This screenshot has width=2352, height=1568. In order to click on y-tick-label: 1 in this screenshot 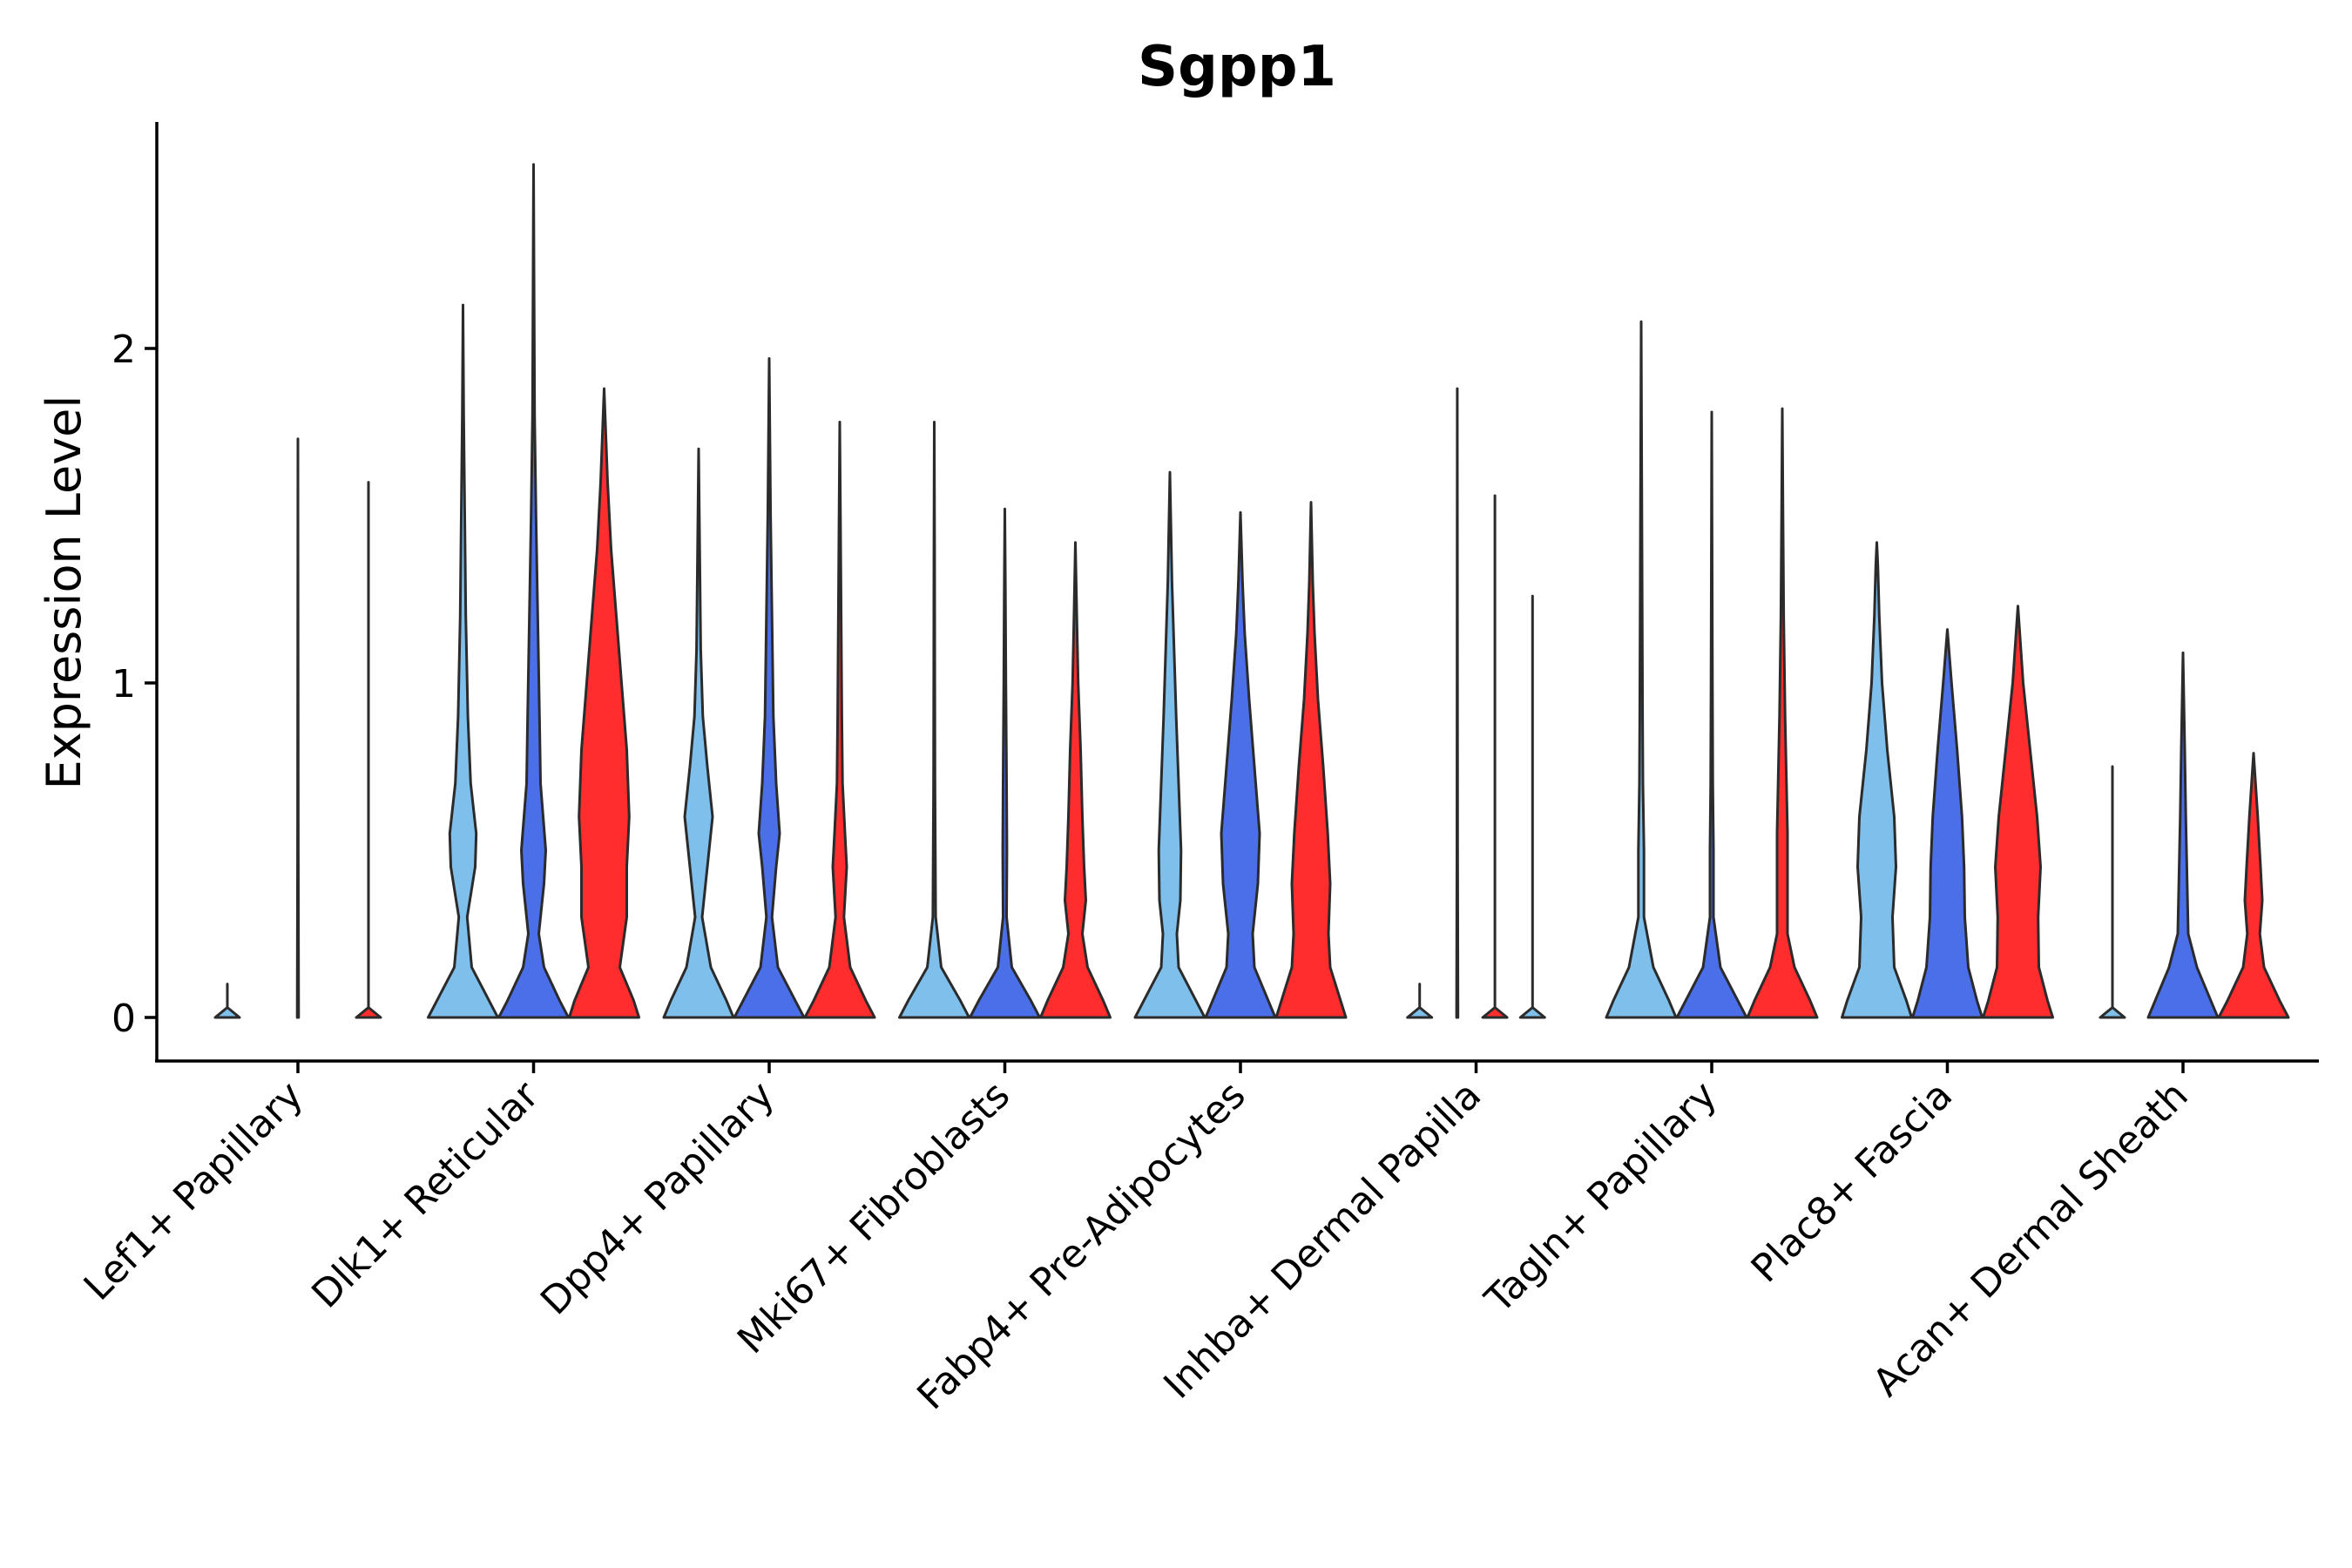, I will do `click(124, 684)`.